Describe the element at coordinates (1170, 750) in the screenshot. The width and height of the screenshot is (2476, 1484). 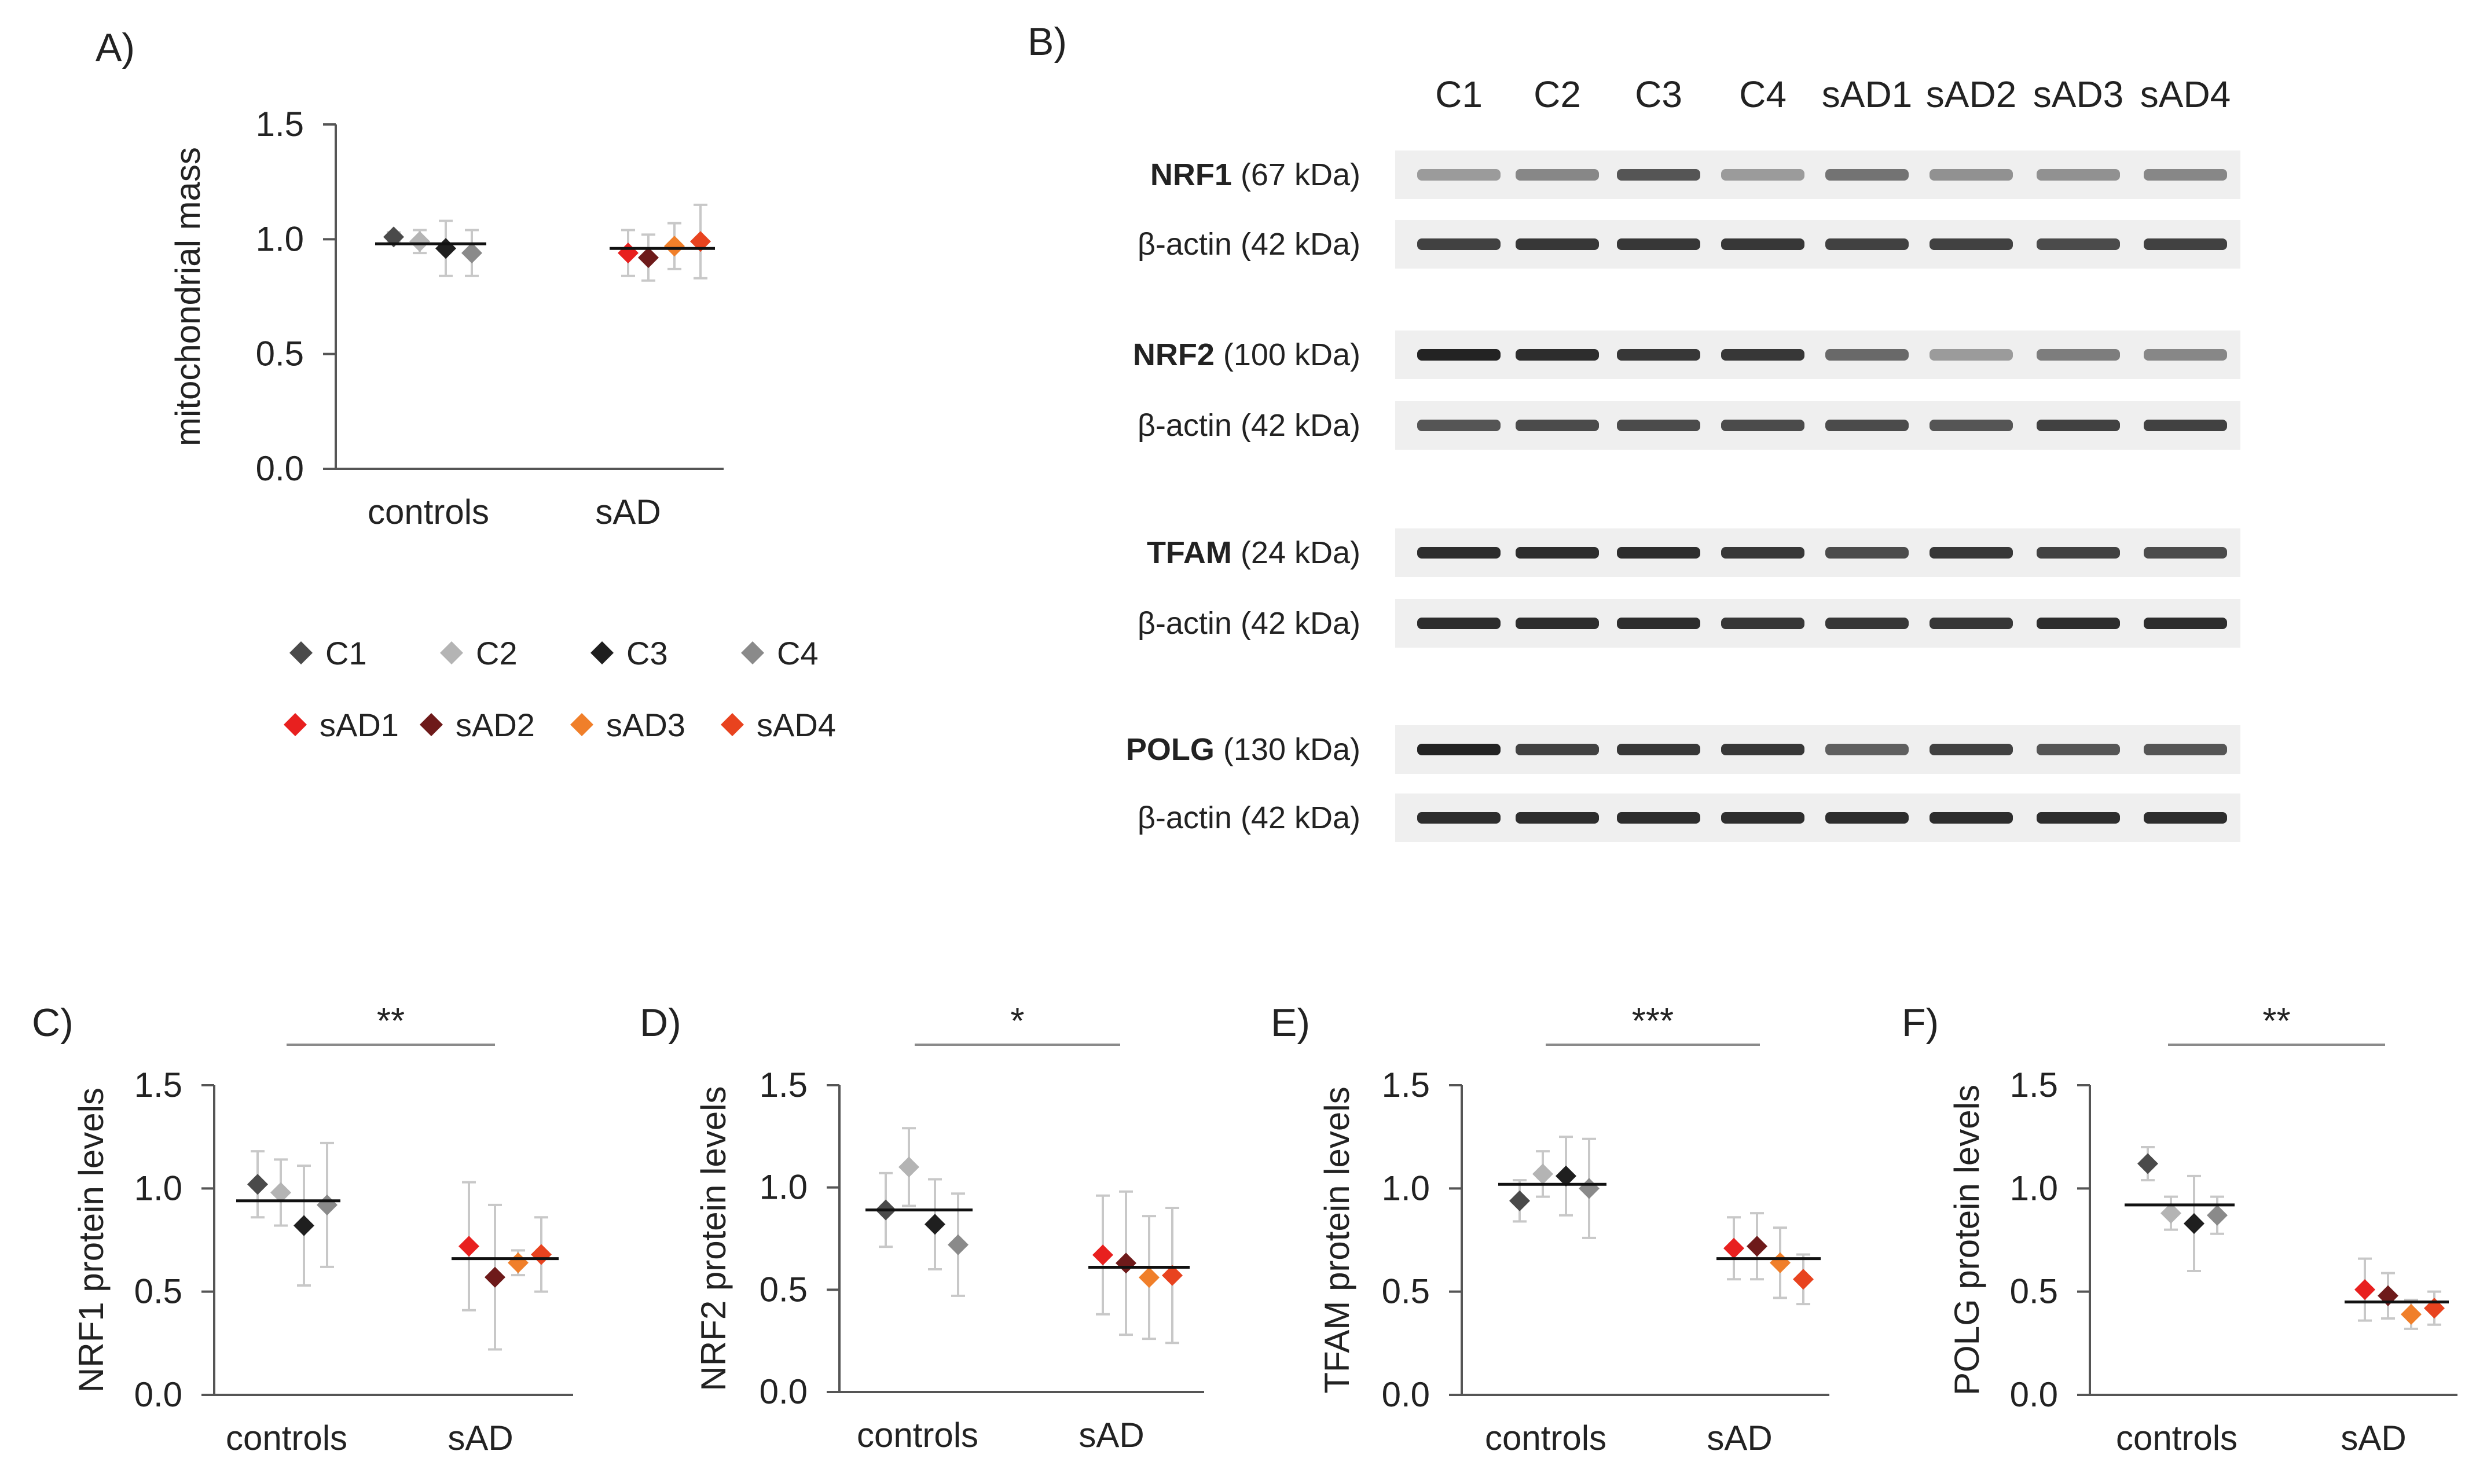
I see `protein-name: POLG` at that location.